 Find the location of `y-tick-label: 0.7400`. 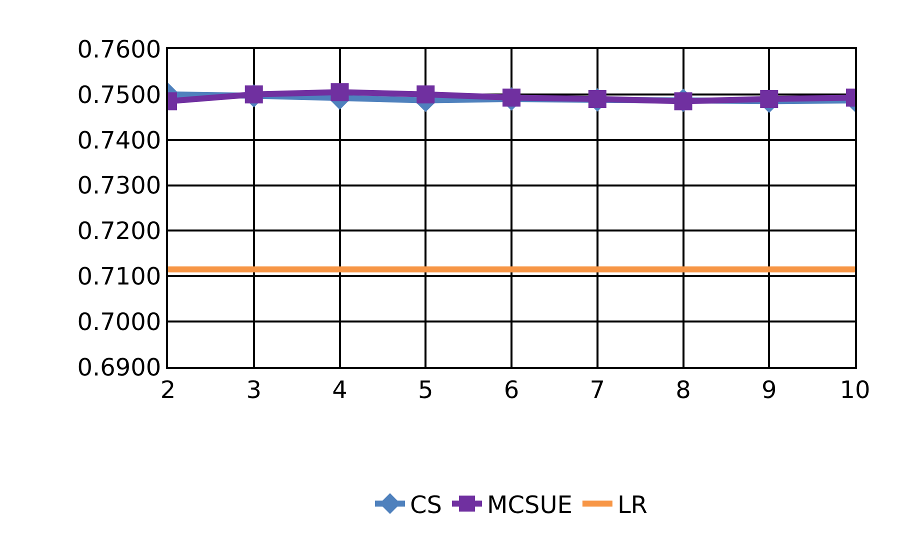

y-tick-label: 0.7400 is located at coordinates (119, 140).